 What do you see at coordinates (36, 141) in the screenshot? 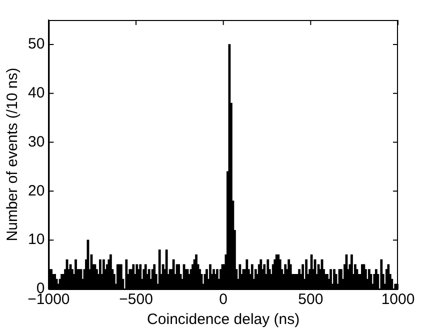
I see `y-tick-label: 30` at bounding box center [36, 141].